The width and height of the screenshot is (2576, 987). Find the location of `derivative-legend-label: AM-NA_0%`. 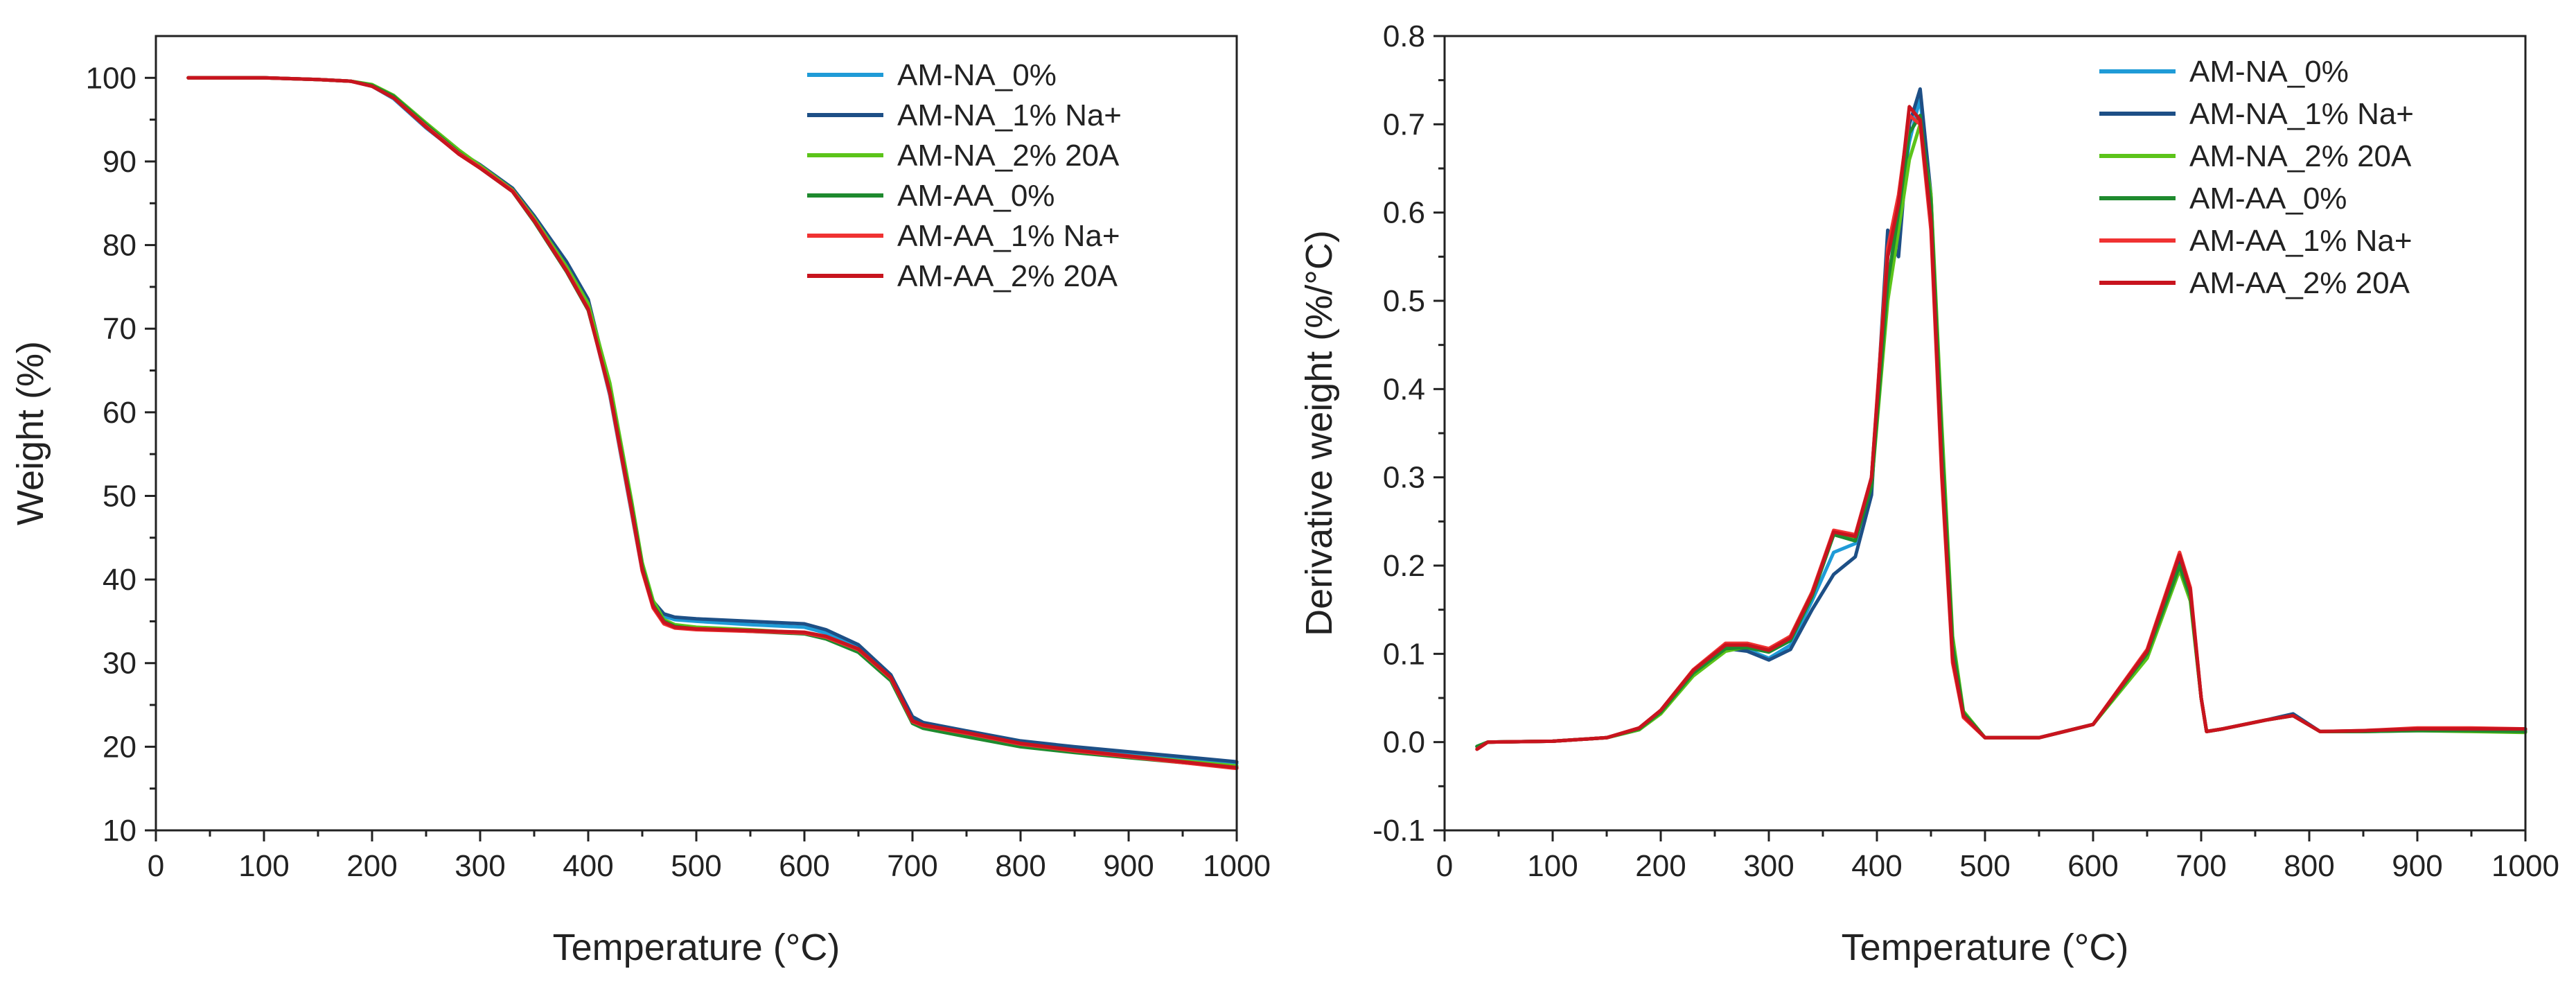

derivative-legend-label: AM-NA_0% is located at coordinates (2269, 72).